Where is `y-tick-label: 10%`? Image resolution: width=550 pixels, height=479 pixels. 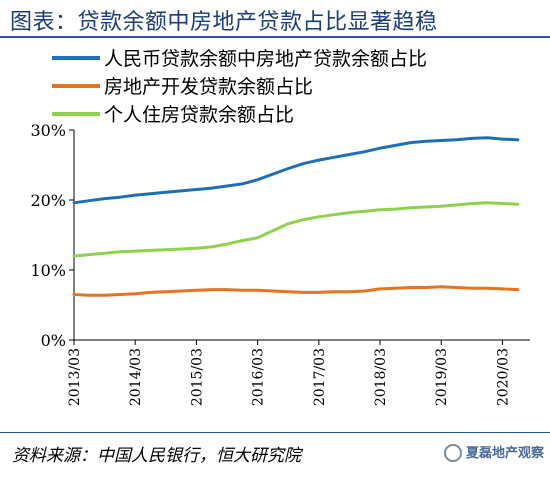 y-tick-label: 10% is located at coordinates (48, 270).